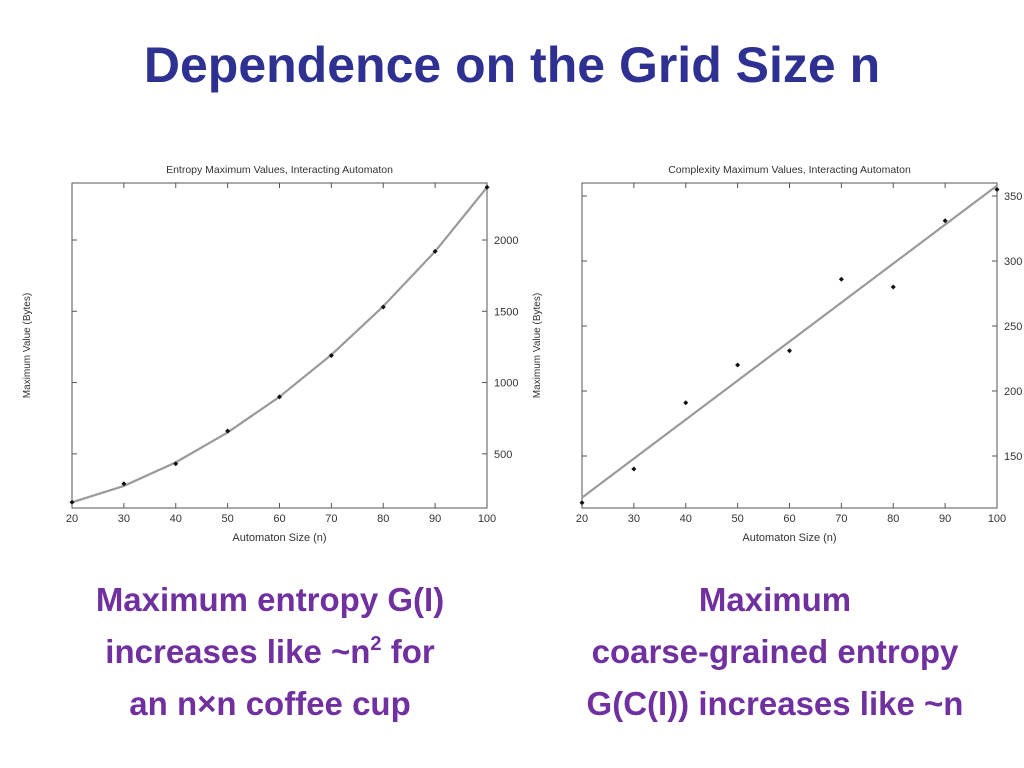  What do you see at coordinates (775, 599) in the screenshot?
I see `caption-complexity-line1: Maximum` at bounding box center [775, 599].